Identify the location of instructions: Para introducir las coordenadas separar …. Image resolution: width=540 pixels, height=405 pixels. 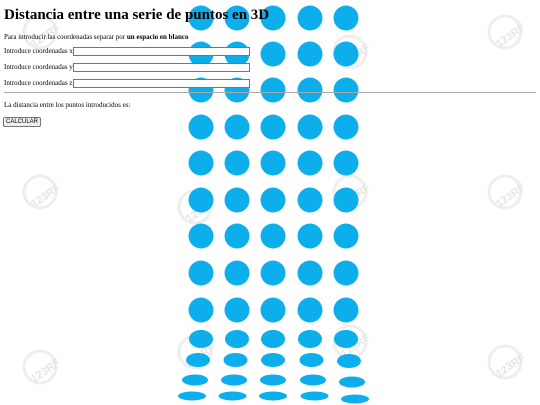
(96, 37).